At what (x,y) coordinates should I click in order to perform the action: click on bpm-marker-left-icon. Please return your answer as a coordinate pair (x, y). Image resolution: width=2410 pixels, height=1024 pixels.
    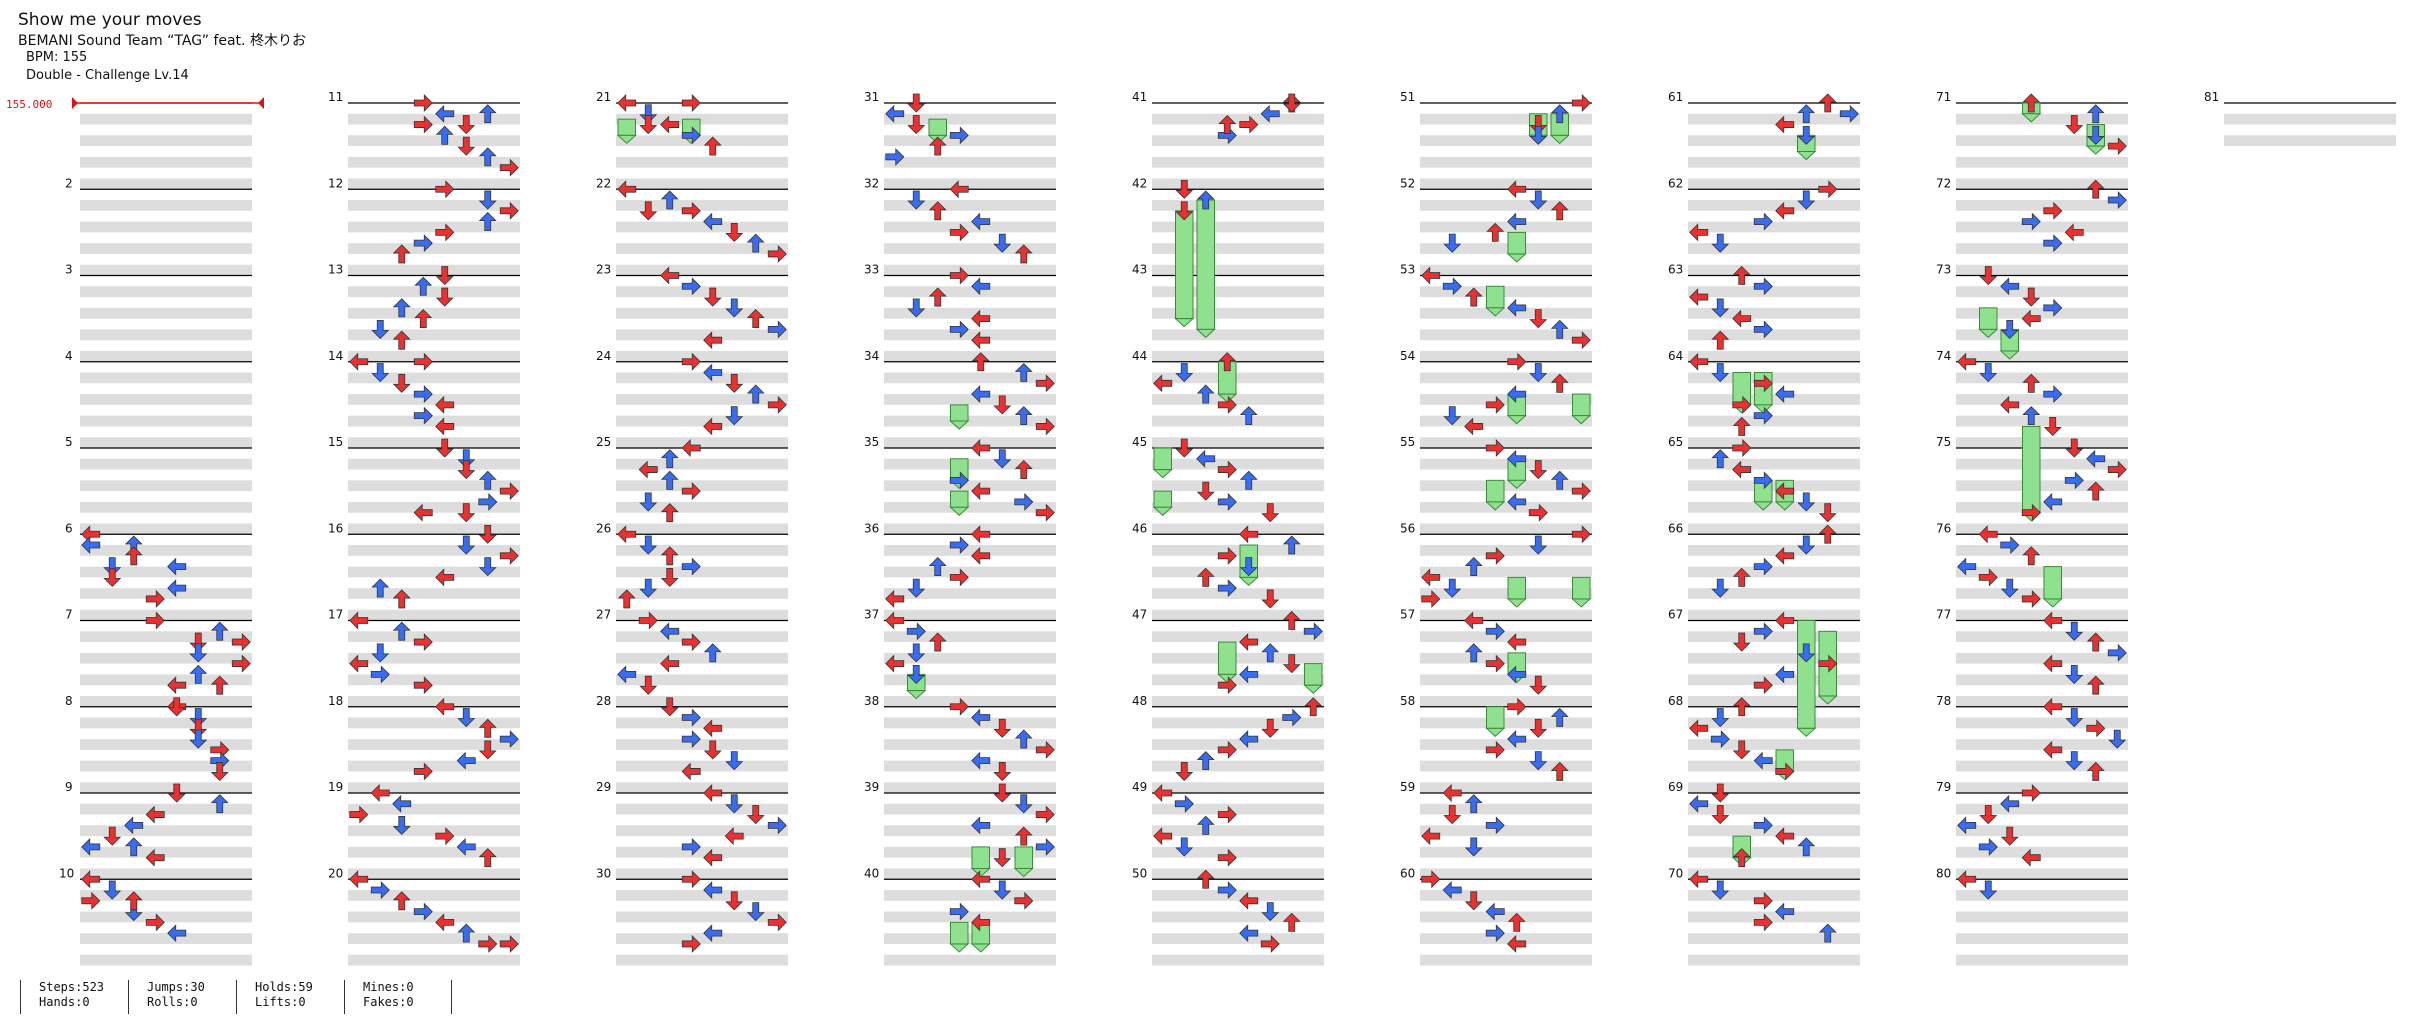
    Looking at the image, I should click on (75, 103).